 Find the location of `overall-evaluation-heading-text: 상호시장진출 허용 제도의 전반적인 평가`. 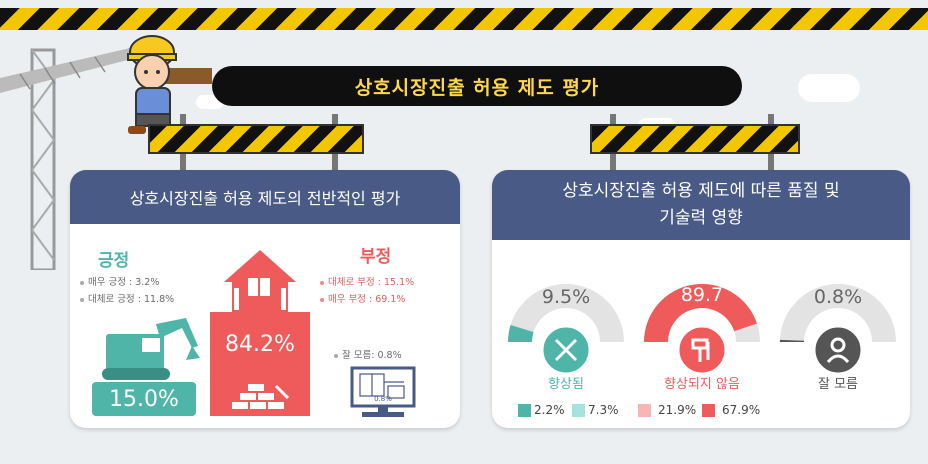

overall-evaluation-heading-text: 상호시장진출 허용 제도의 전반적인 평가 is located at coordinates (265, 198).